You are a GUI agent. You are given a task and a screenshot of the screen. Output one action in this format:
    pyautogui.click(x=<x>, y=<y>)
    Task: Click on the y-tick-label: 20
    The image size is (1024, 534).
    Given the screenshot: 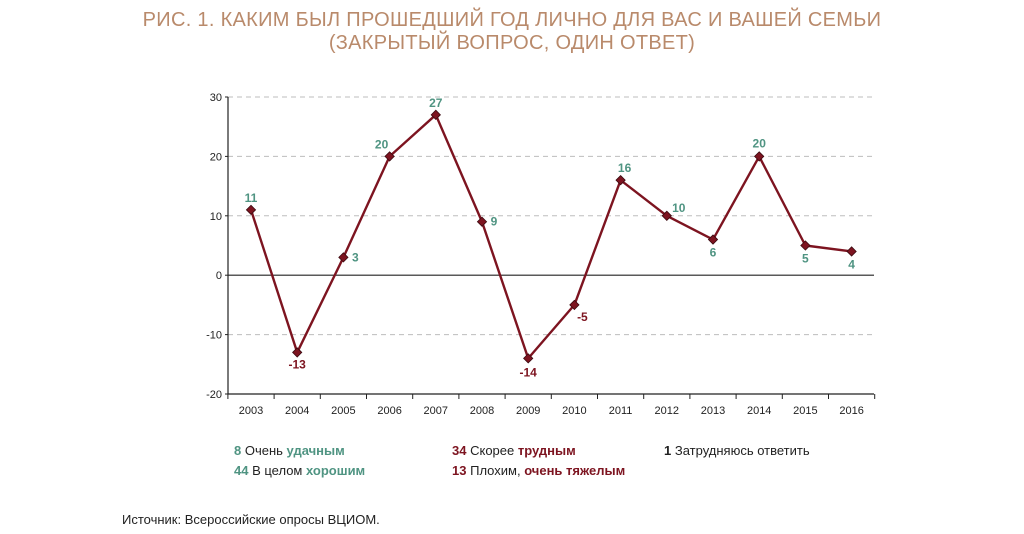 What is the action you would take?
    pyautogui.click(x=216, y=157)
    